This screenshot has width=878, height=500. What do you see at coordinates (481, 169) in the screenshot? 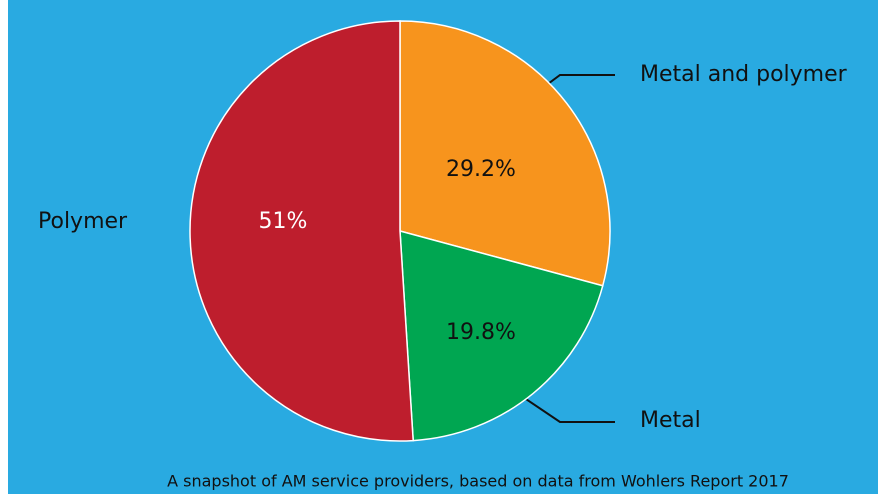
I see `value-label: 29.2%` at bounding box center [481, 169].